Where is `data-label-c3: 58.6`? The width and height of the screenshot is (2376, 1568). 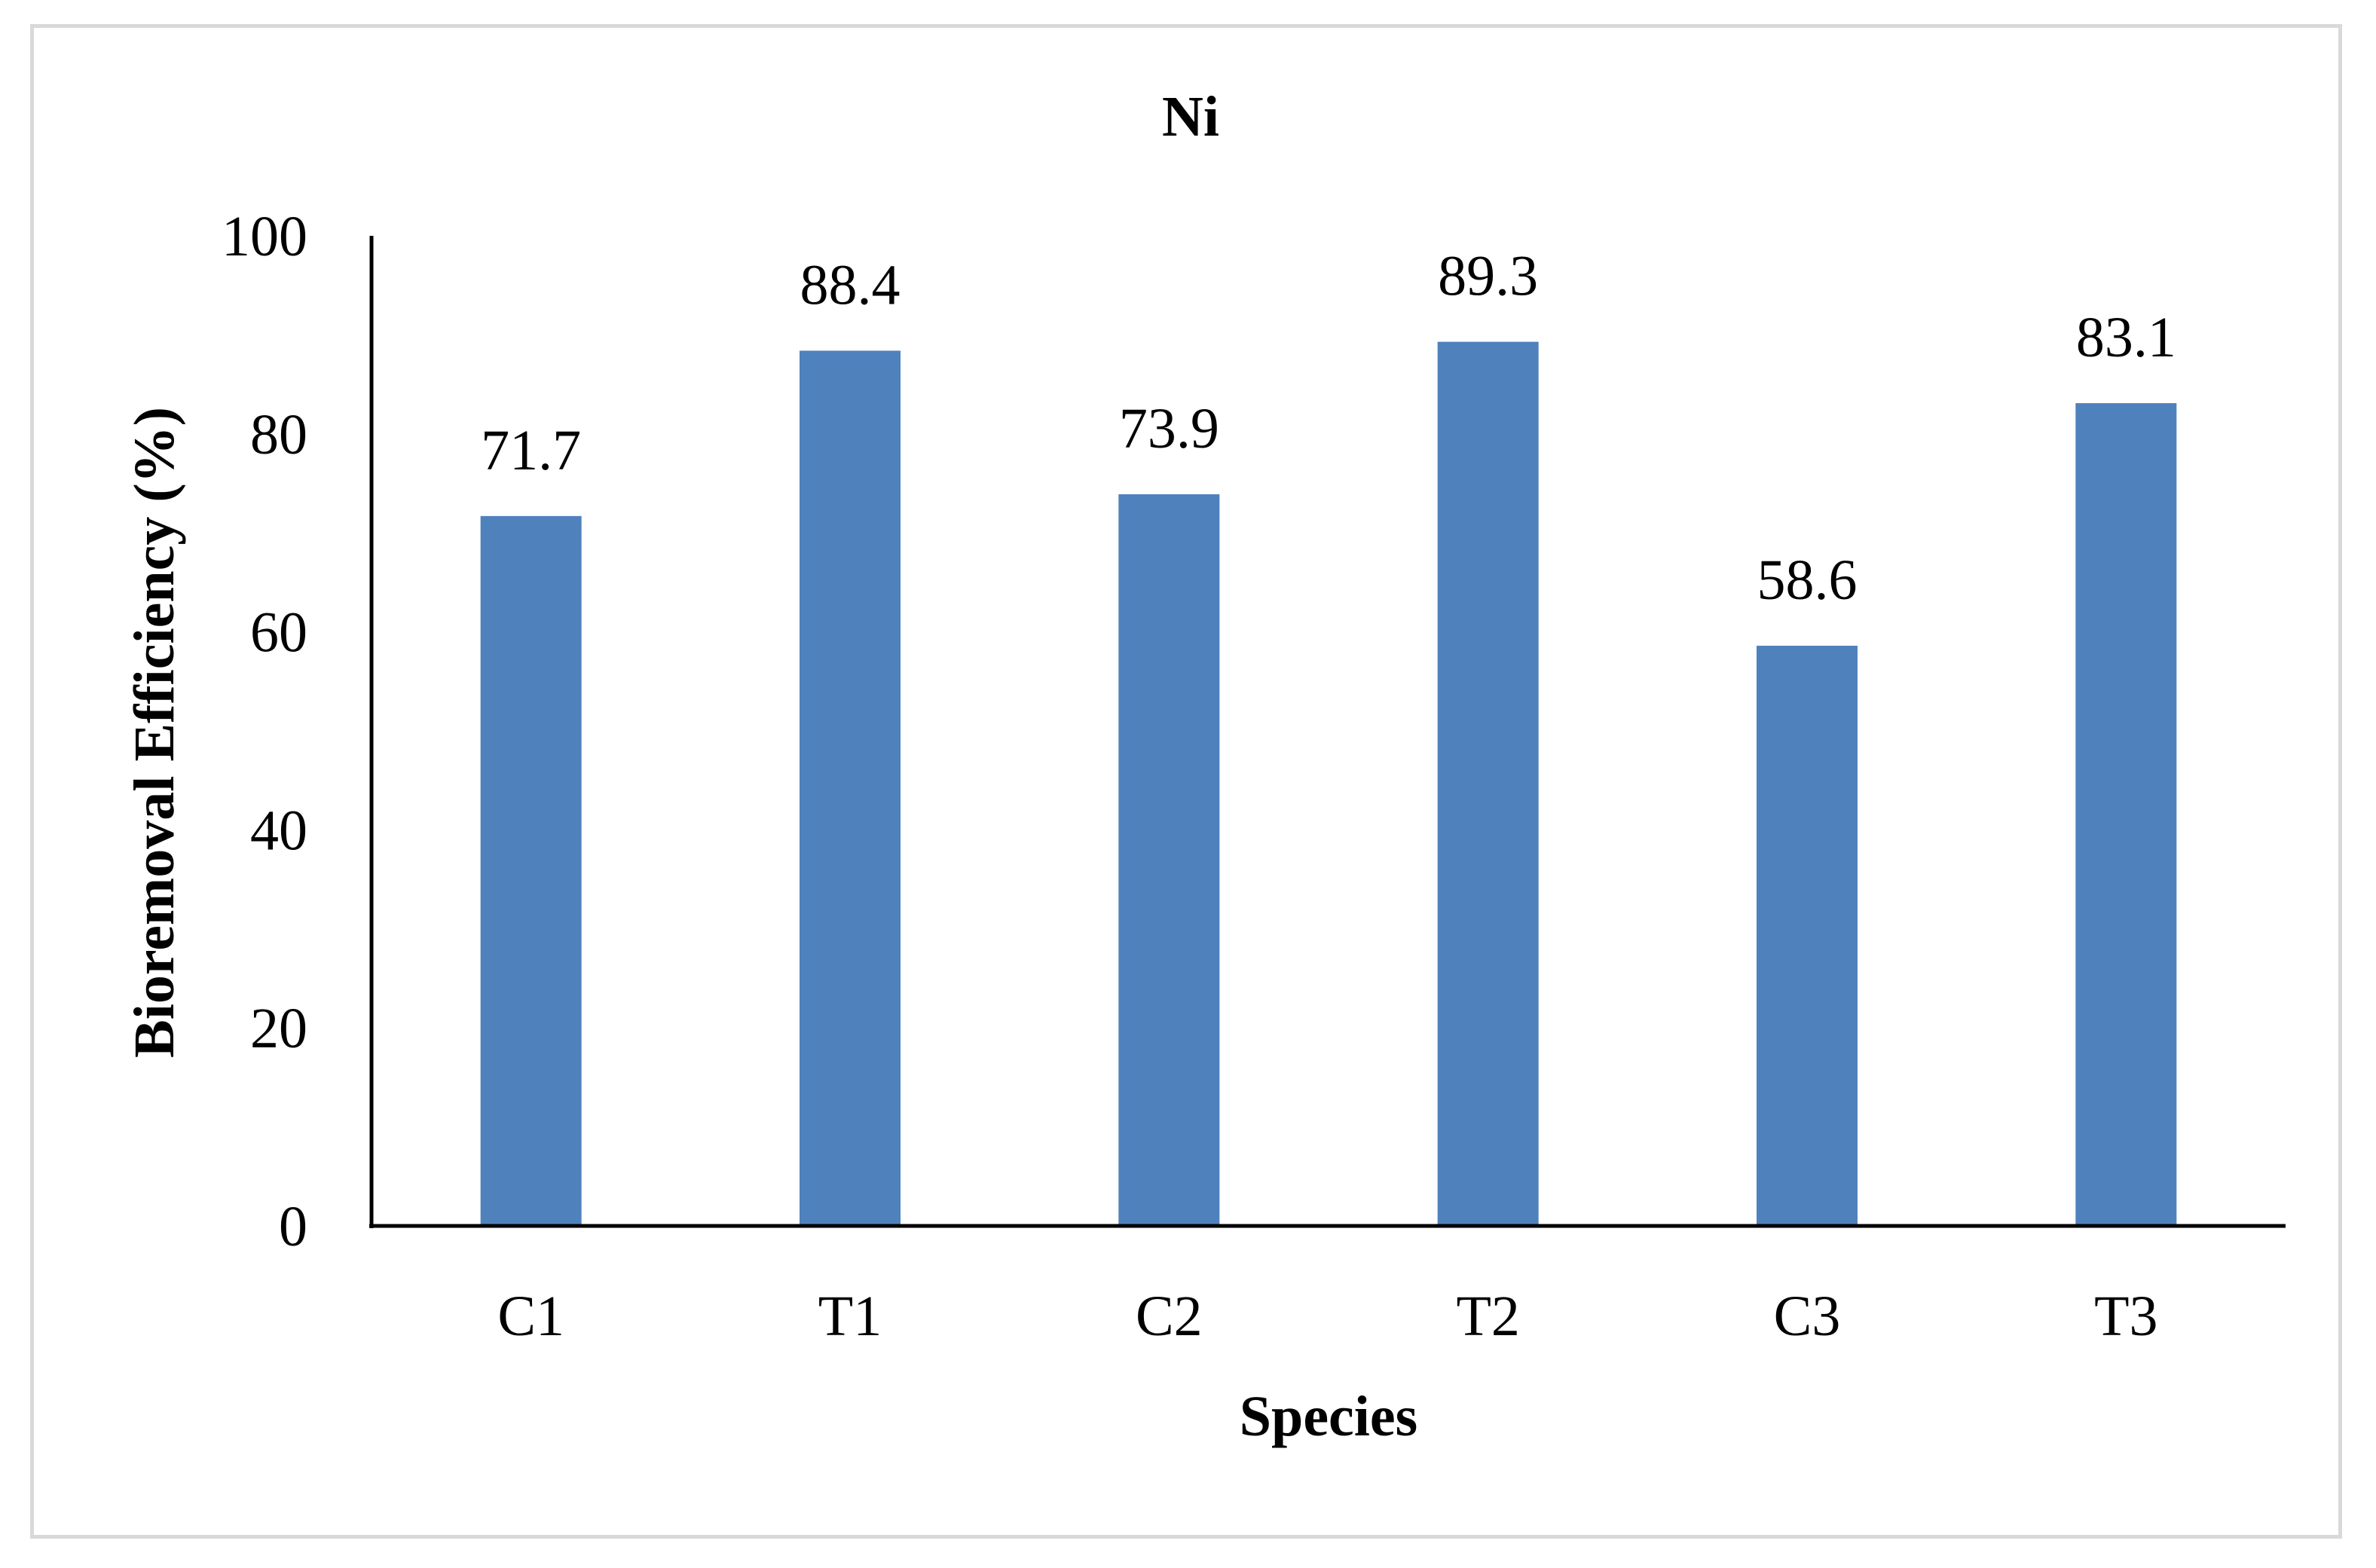 data-label-c3: 58.6 is located at coordinates (1807, 580).